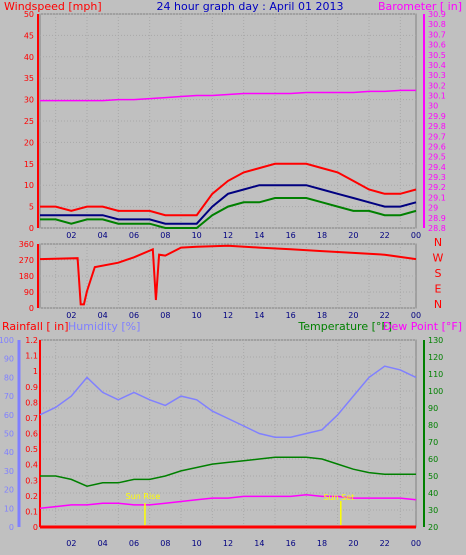 The height and width of the screenshot is (555, 466). Describe the element at coordinates (338, 497) in the screenshot. I see `sunset-label: Sun Set` at that location.